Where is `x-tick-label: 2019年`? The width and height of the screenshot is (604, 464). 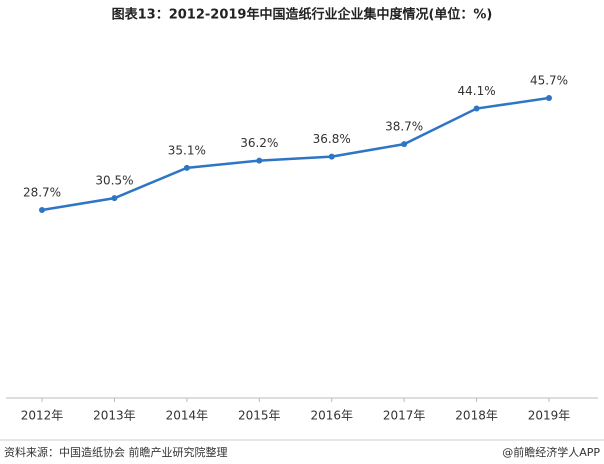
x-tick-label: 2019年 is located at coordinates (549, 416).